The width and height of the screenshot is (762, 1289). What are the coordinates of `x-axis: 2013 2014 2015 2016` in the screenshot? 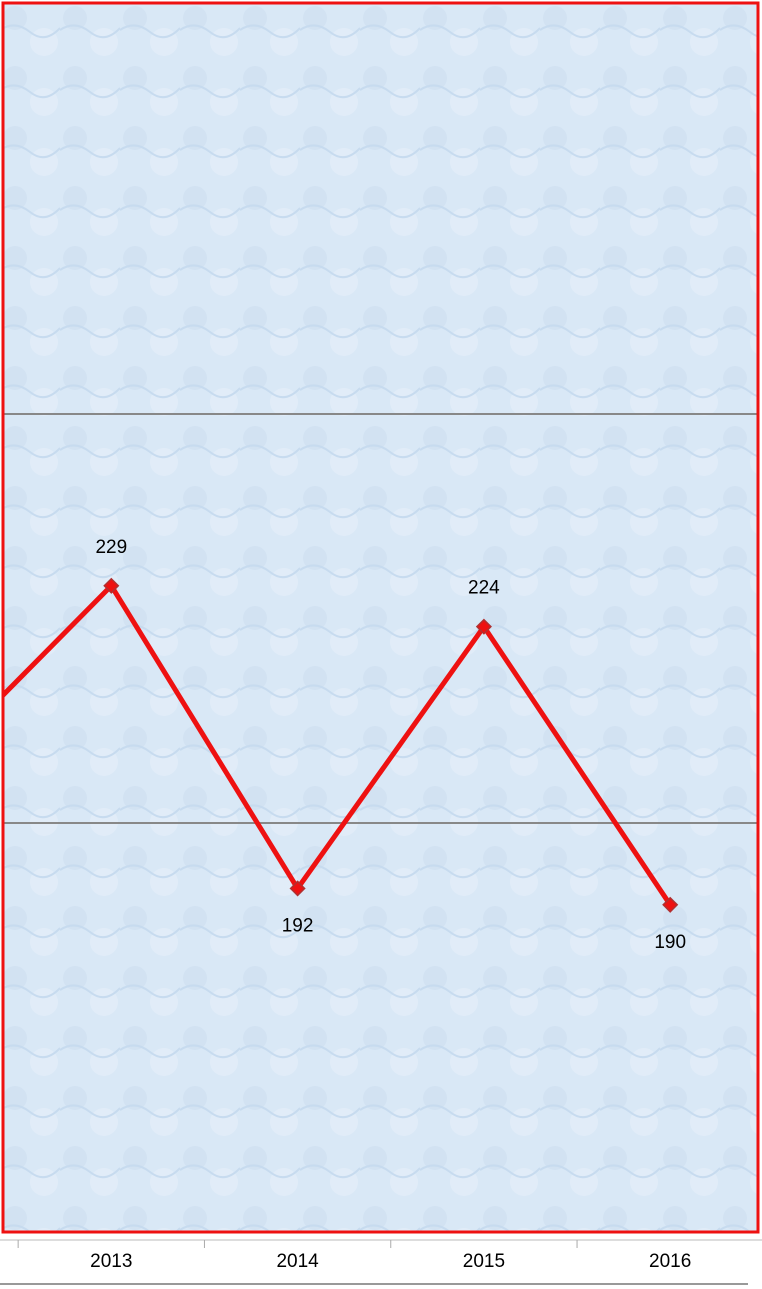 It's located at (354, 1256).